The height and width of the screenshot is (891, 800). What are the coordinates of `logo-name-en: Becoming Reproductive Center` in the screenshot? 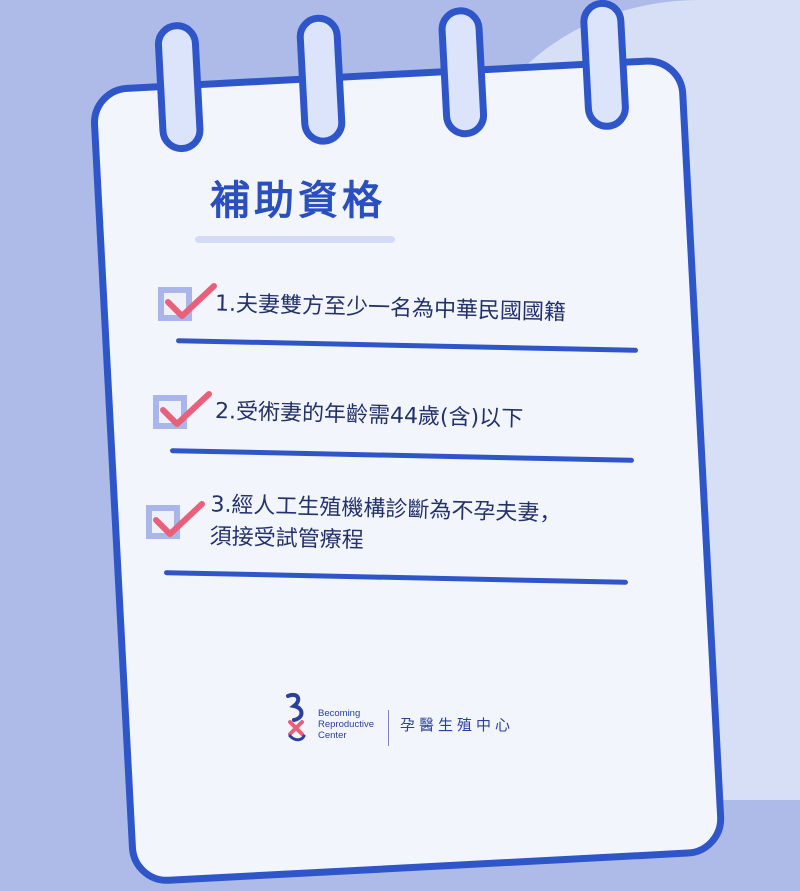 It's located at (346, 724).